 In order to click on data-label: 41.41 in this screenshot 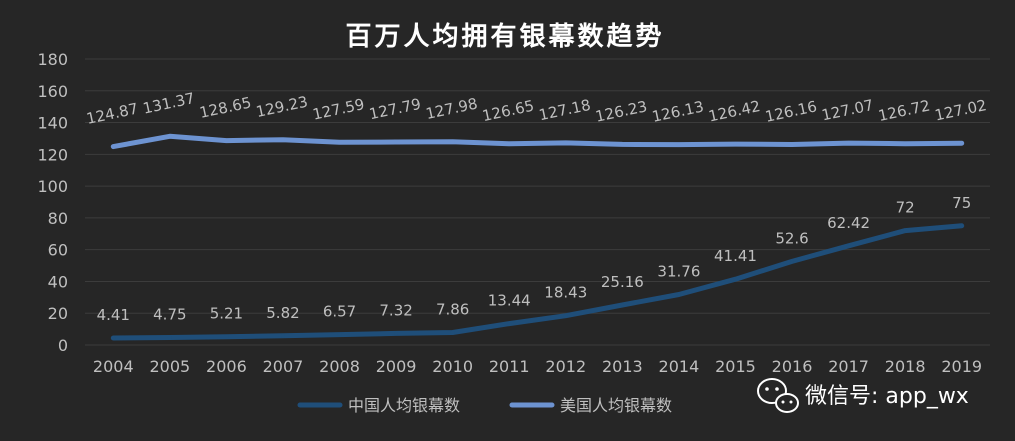, I will do `click(735, 256)`.